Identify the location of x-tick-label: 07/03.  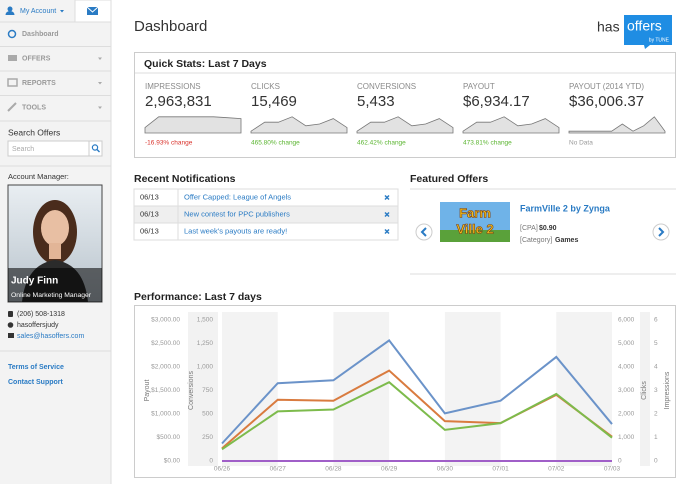
(612, 469).